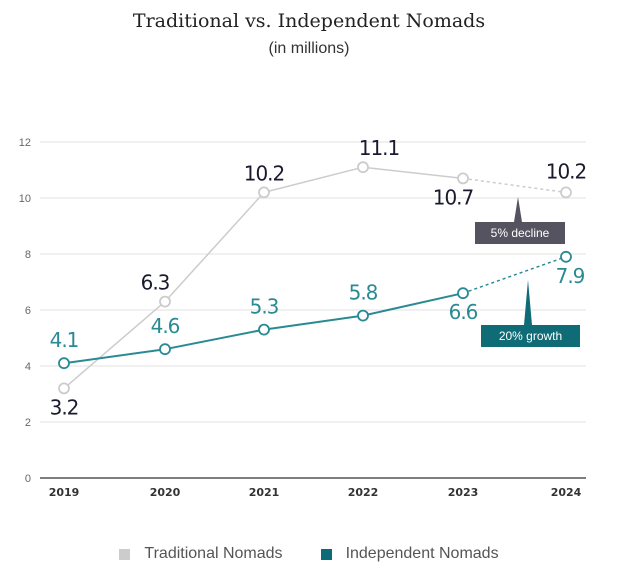 The image size is (618, 574). I want to click on data-label: 5.3, so click(264, 307).